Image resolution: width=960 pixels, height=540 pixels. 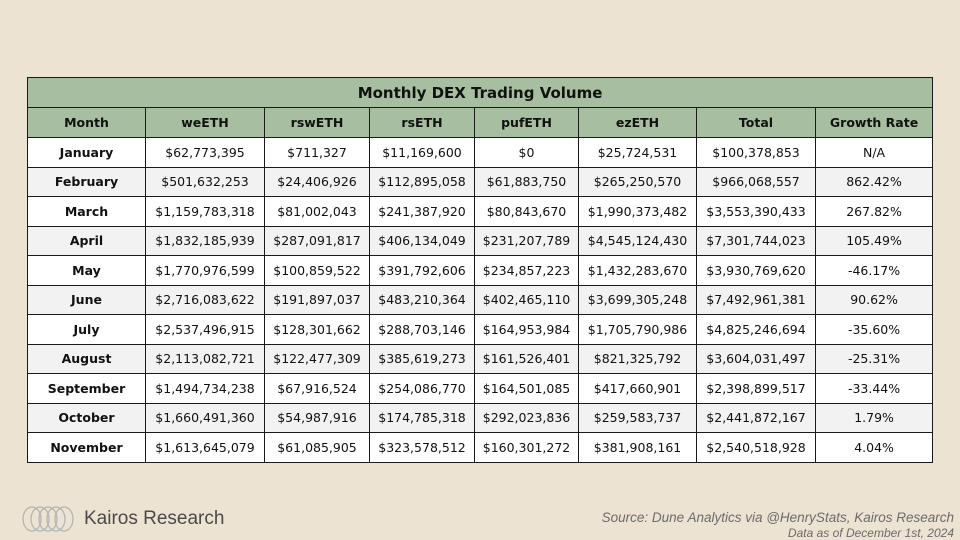 What do you see at coordinates (874, 152) in the screenshot?
I see `value-cell: N/A` at bounding box center [874, 152].